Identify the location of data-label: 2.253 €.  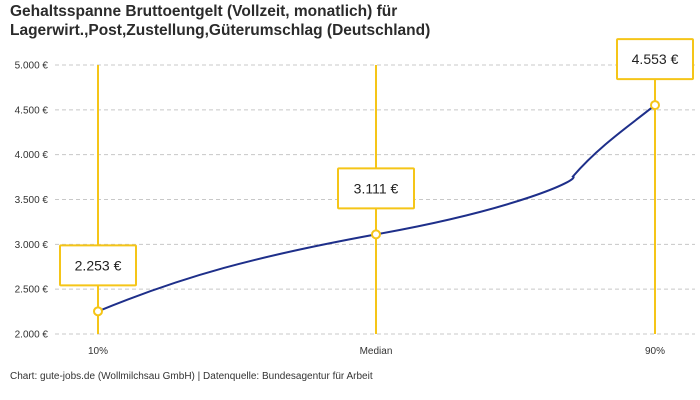
(98, 265).